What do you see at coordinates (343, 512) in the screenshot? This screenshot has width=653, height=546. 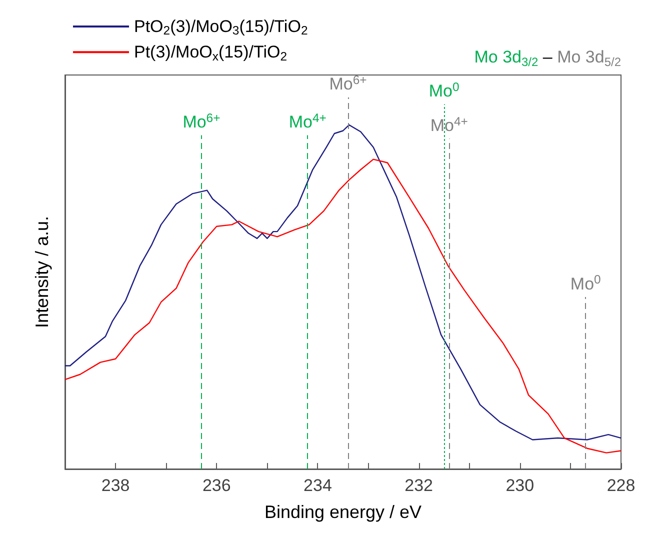 I see `x-axis-title: Binding energy / eV` at bounding box center [343, 512].